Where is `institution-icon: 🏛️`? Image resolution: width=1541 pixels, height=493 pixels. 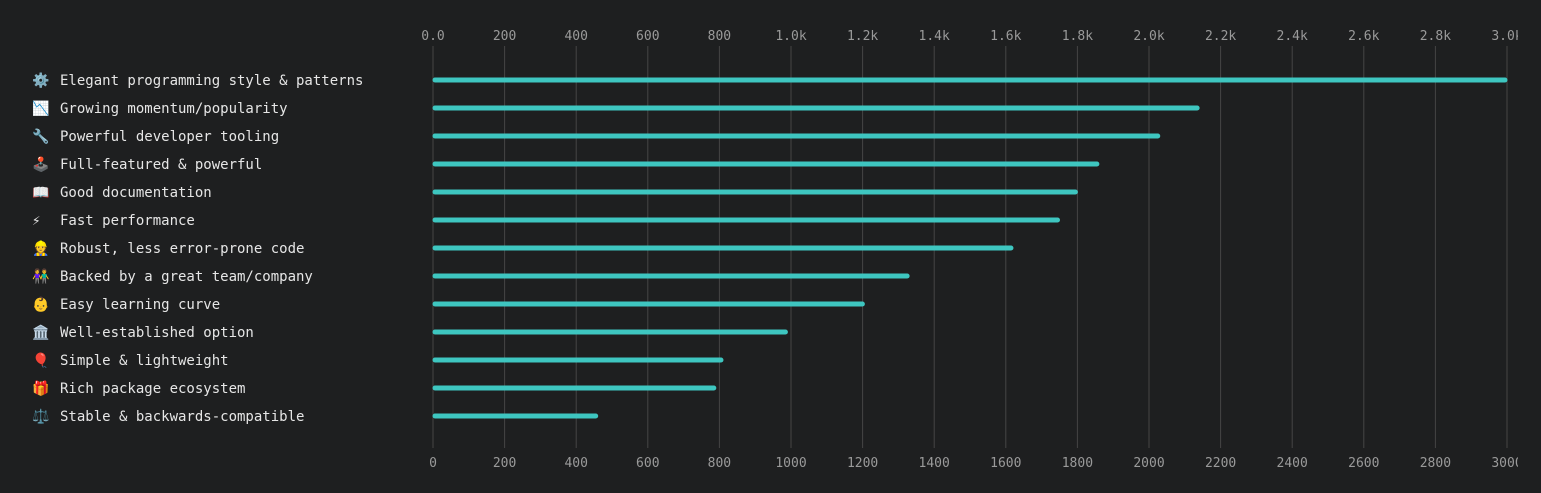
institution-icon: 🏛️ is located at coordinates (40, 332).